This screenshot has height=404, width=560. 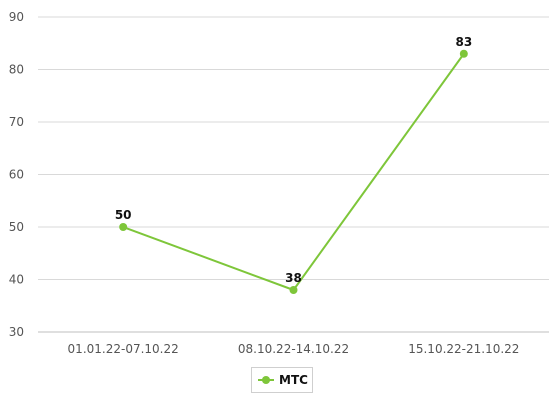 What do you see at coordinates (463, 349) in the screenshot?
I see `x-tick-label: 15.10.22-21.10.22` at bounding box center [463, 349].